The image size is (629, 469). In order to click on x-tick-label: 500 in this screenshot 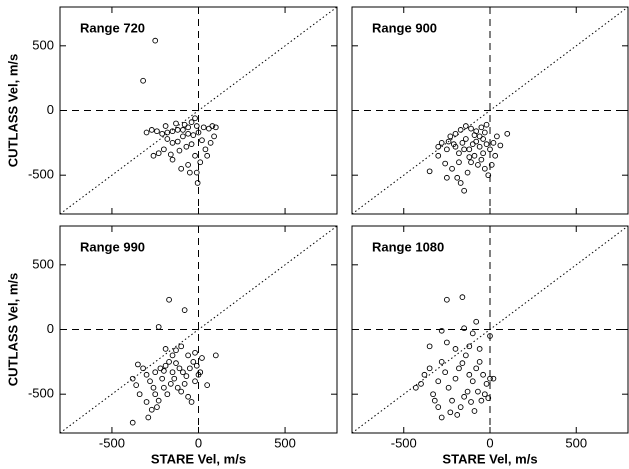, I will do `click(285, 442)`.